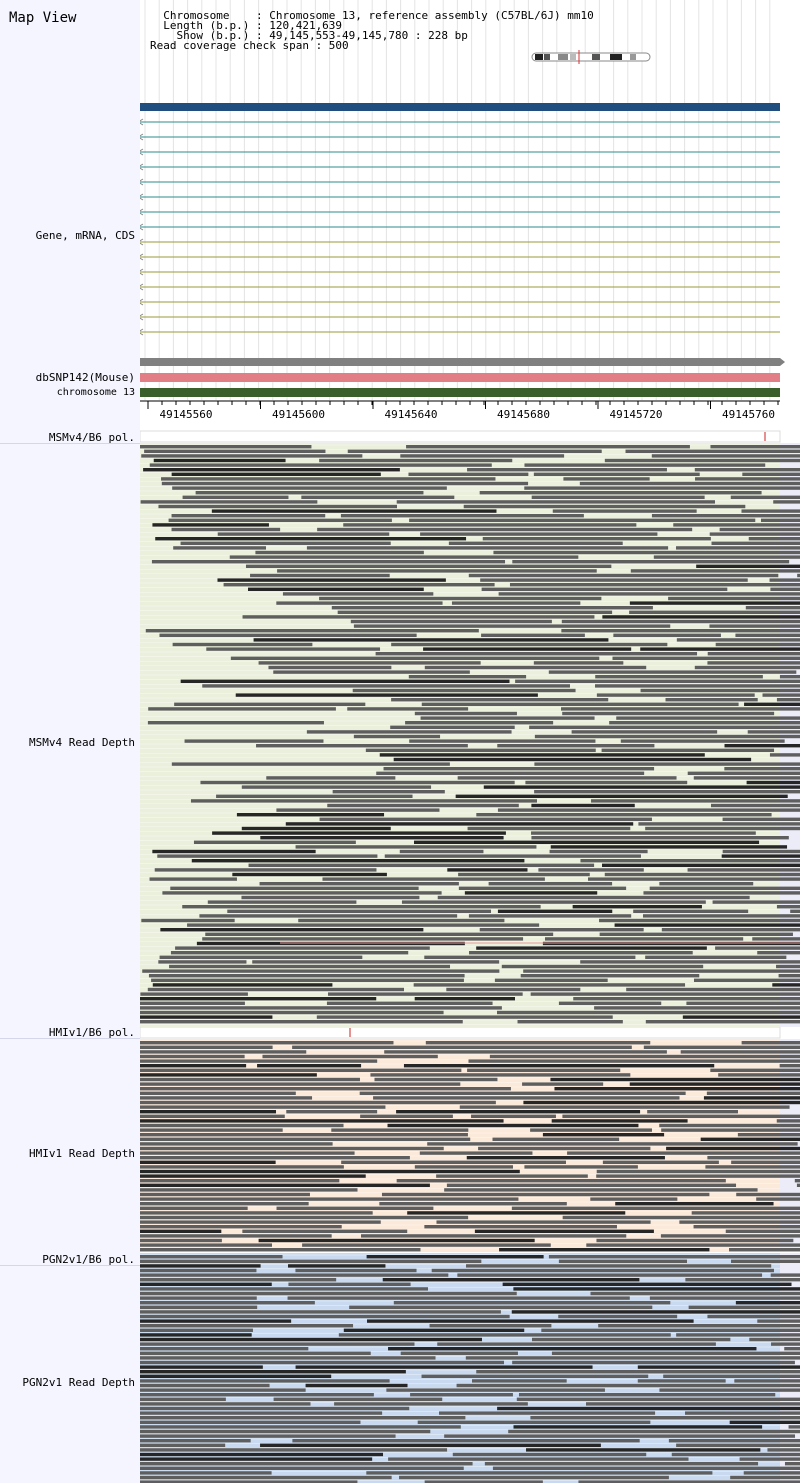 Image resolution: width=800 pixels, height=1483 pixels. I want to click on info-line-coverage: Read coverage check span : 500, so click(249, 45).